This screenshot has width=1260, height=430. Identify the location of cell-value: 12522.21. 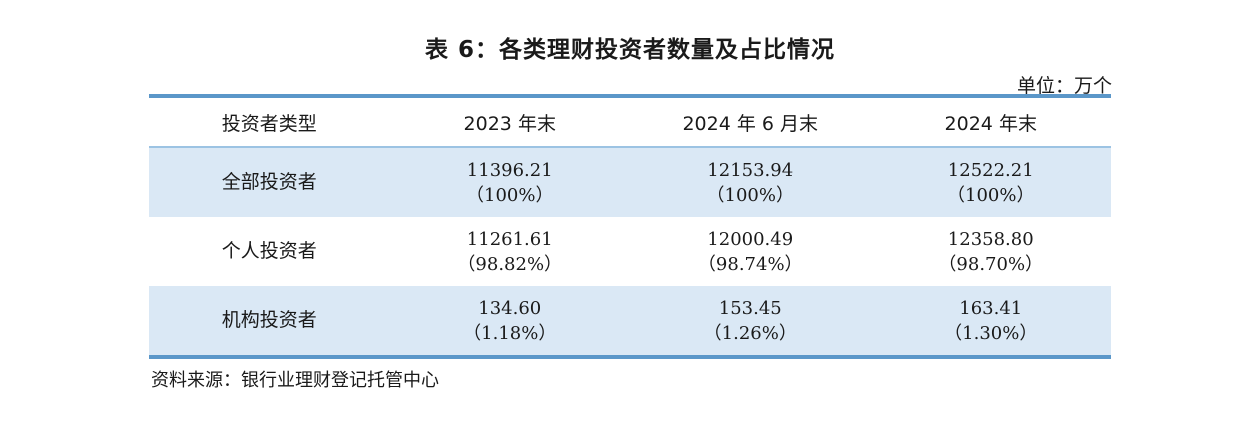
(990, 170).